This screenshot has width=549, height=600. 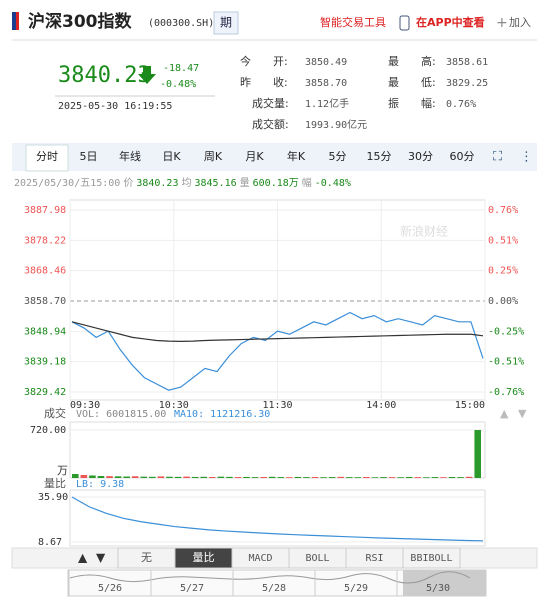 What do you see at coordinates (353, 22) in the screenshot?
I see `trade-link: 智能交易工具` at bounding box center [353, 22].